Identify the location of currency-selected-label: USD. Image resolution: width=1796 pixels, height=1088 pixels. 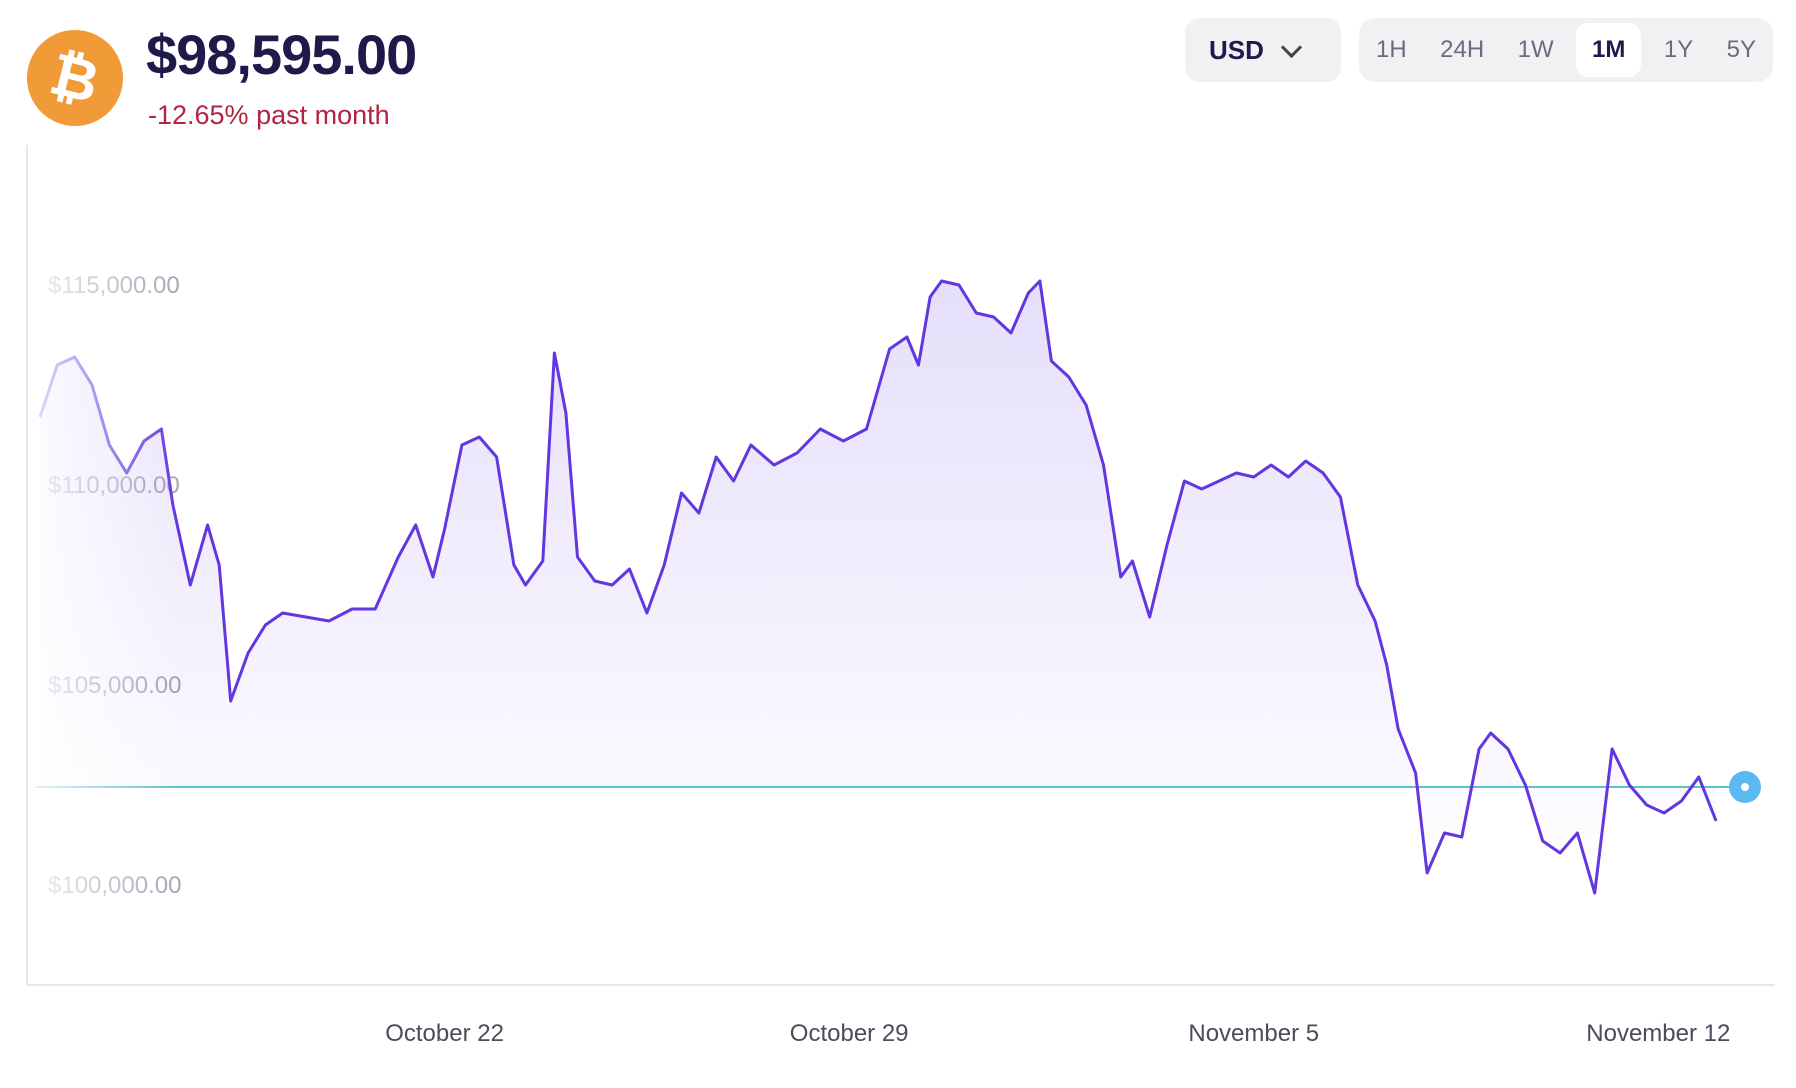
(1236, 49).